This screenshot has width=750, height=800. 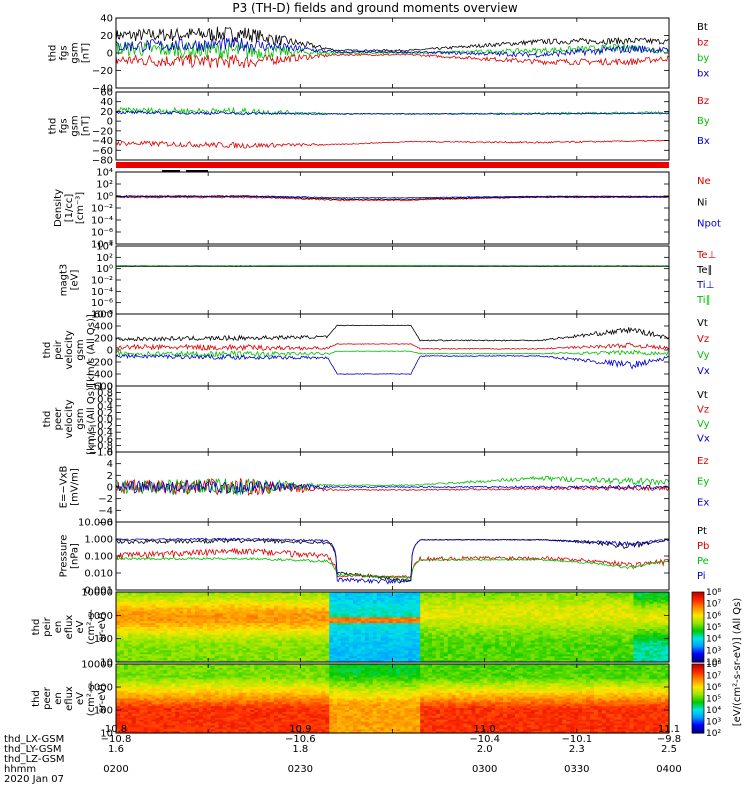 I want to click on legend-label: Pb, so click(x=703, y=546).